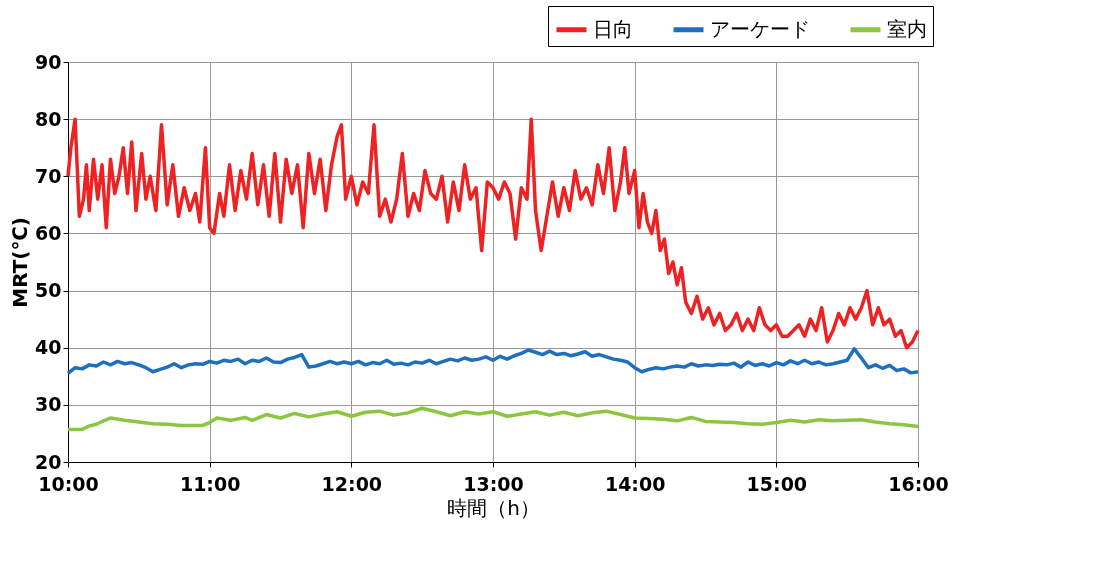 Image resolution: width=1093 pixels, height=572 pixels. I want to click on legend-label: 室内, so click(907, 28).